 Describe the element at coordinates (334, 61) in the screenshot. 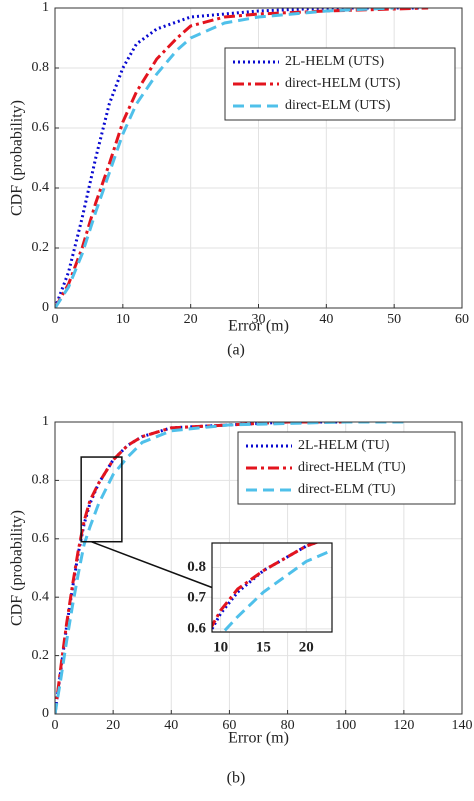

I see `legend-label: 2L-HELM (UTS)` at that location.